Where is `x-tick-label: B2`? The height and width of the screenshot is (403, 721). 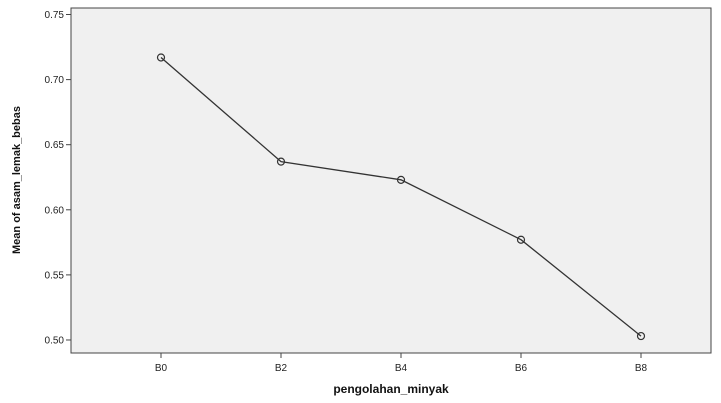 x-tick-label: B2 is located at coordinates (281, 368).